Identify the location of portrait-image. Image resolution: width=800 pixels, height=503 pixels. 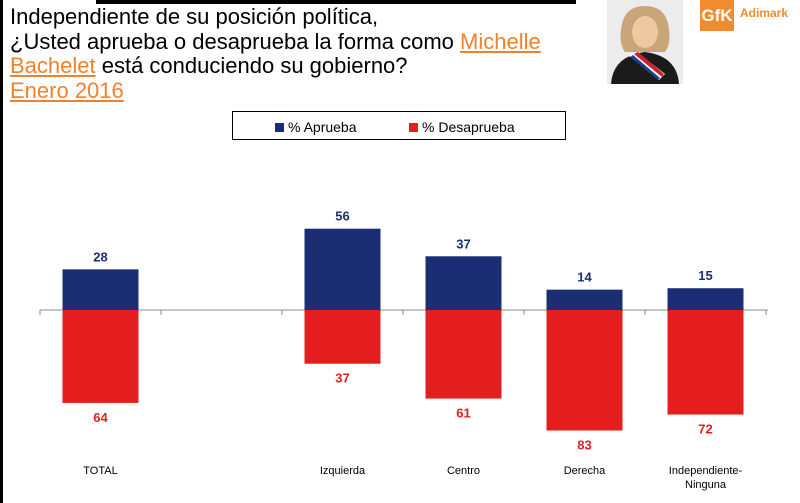
(645, 42).